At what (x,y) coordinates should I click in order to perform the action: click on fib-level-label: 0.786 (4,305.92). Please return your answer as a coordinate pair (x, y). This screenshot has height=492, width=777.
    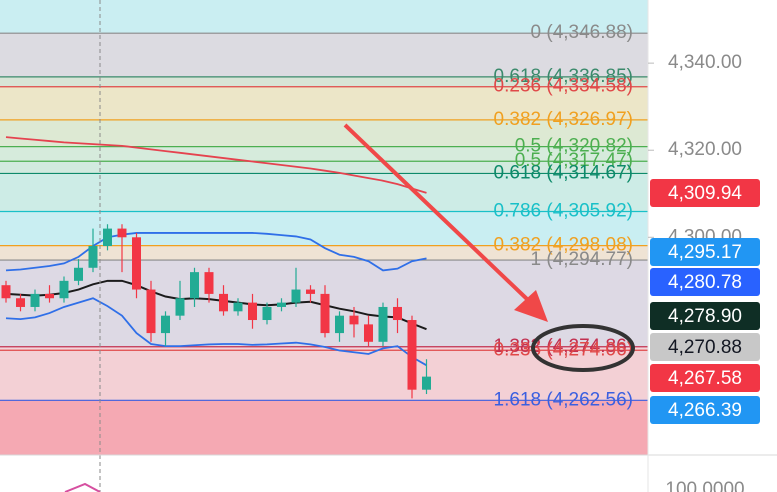
    Looking at the image, I should click on (563, 211).